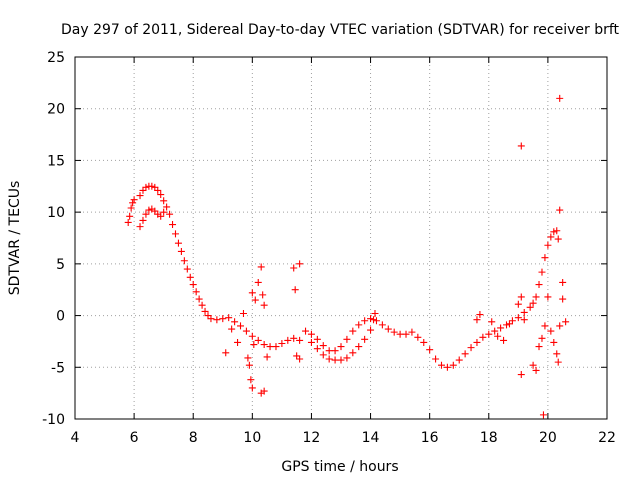 The height and width of the screenshot is (480, 640). Describe the element at coordinates (430, 438) in the screenshot. I see `x-tick-label: 16` at that location.